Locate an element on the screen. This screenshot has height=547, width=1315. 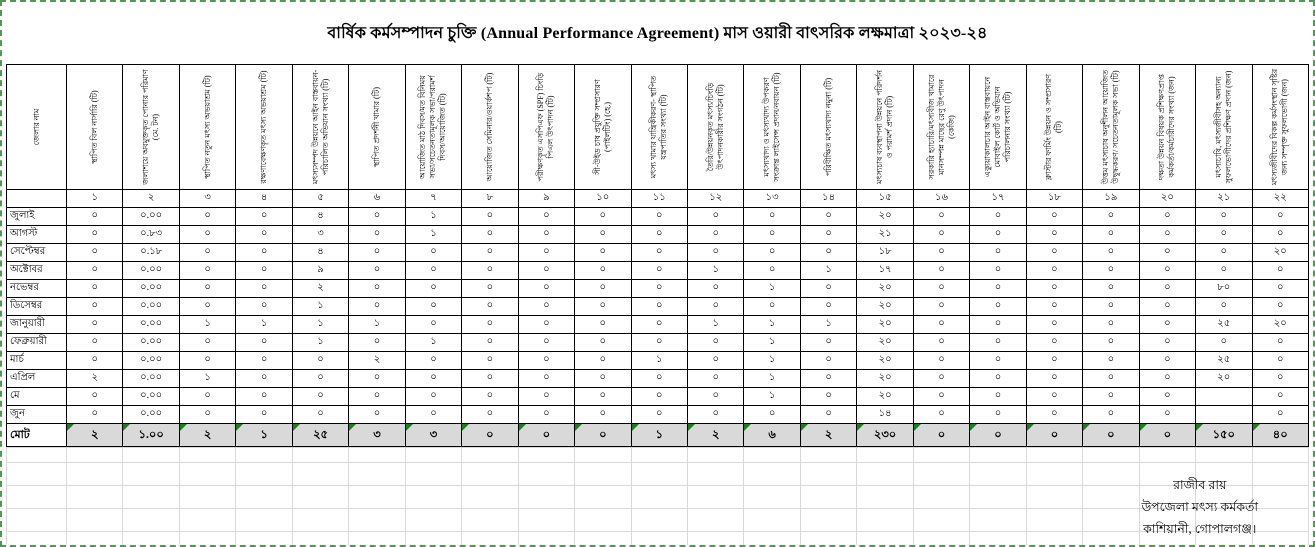
serial-cell: ৭ is located at coordinates (433, 198).